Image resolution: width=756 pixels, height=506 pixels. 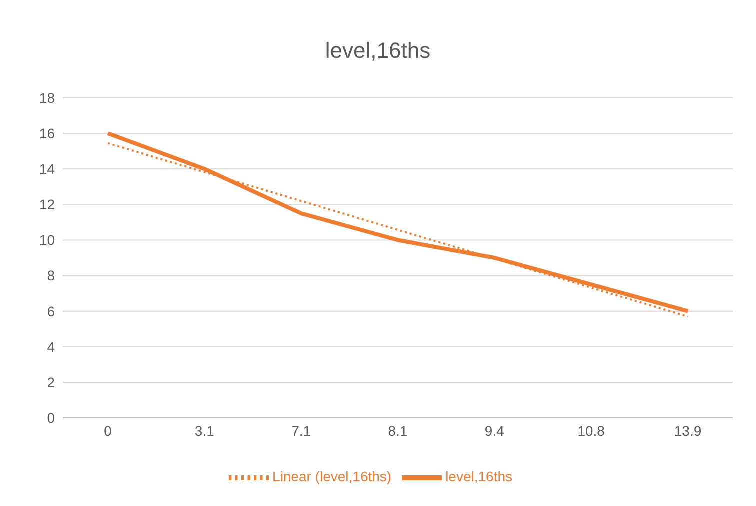 I want to click on x-tick-label: 10.8, so click(x=592, y=430).